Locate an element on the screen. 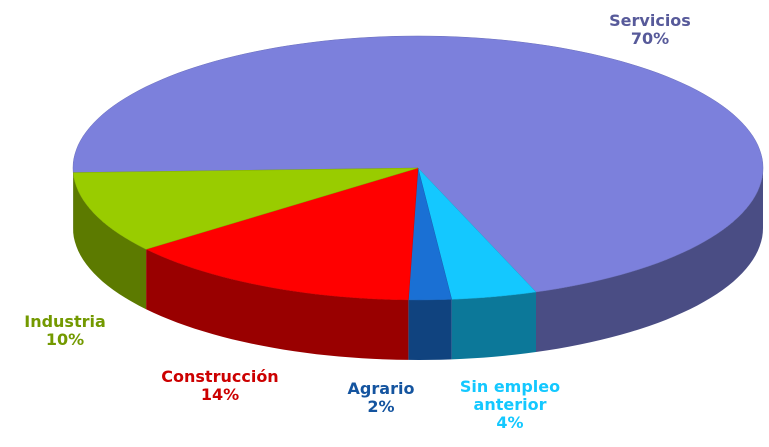  value-label: 70% is located at coordinates (650, 38).